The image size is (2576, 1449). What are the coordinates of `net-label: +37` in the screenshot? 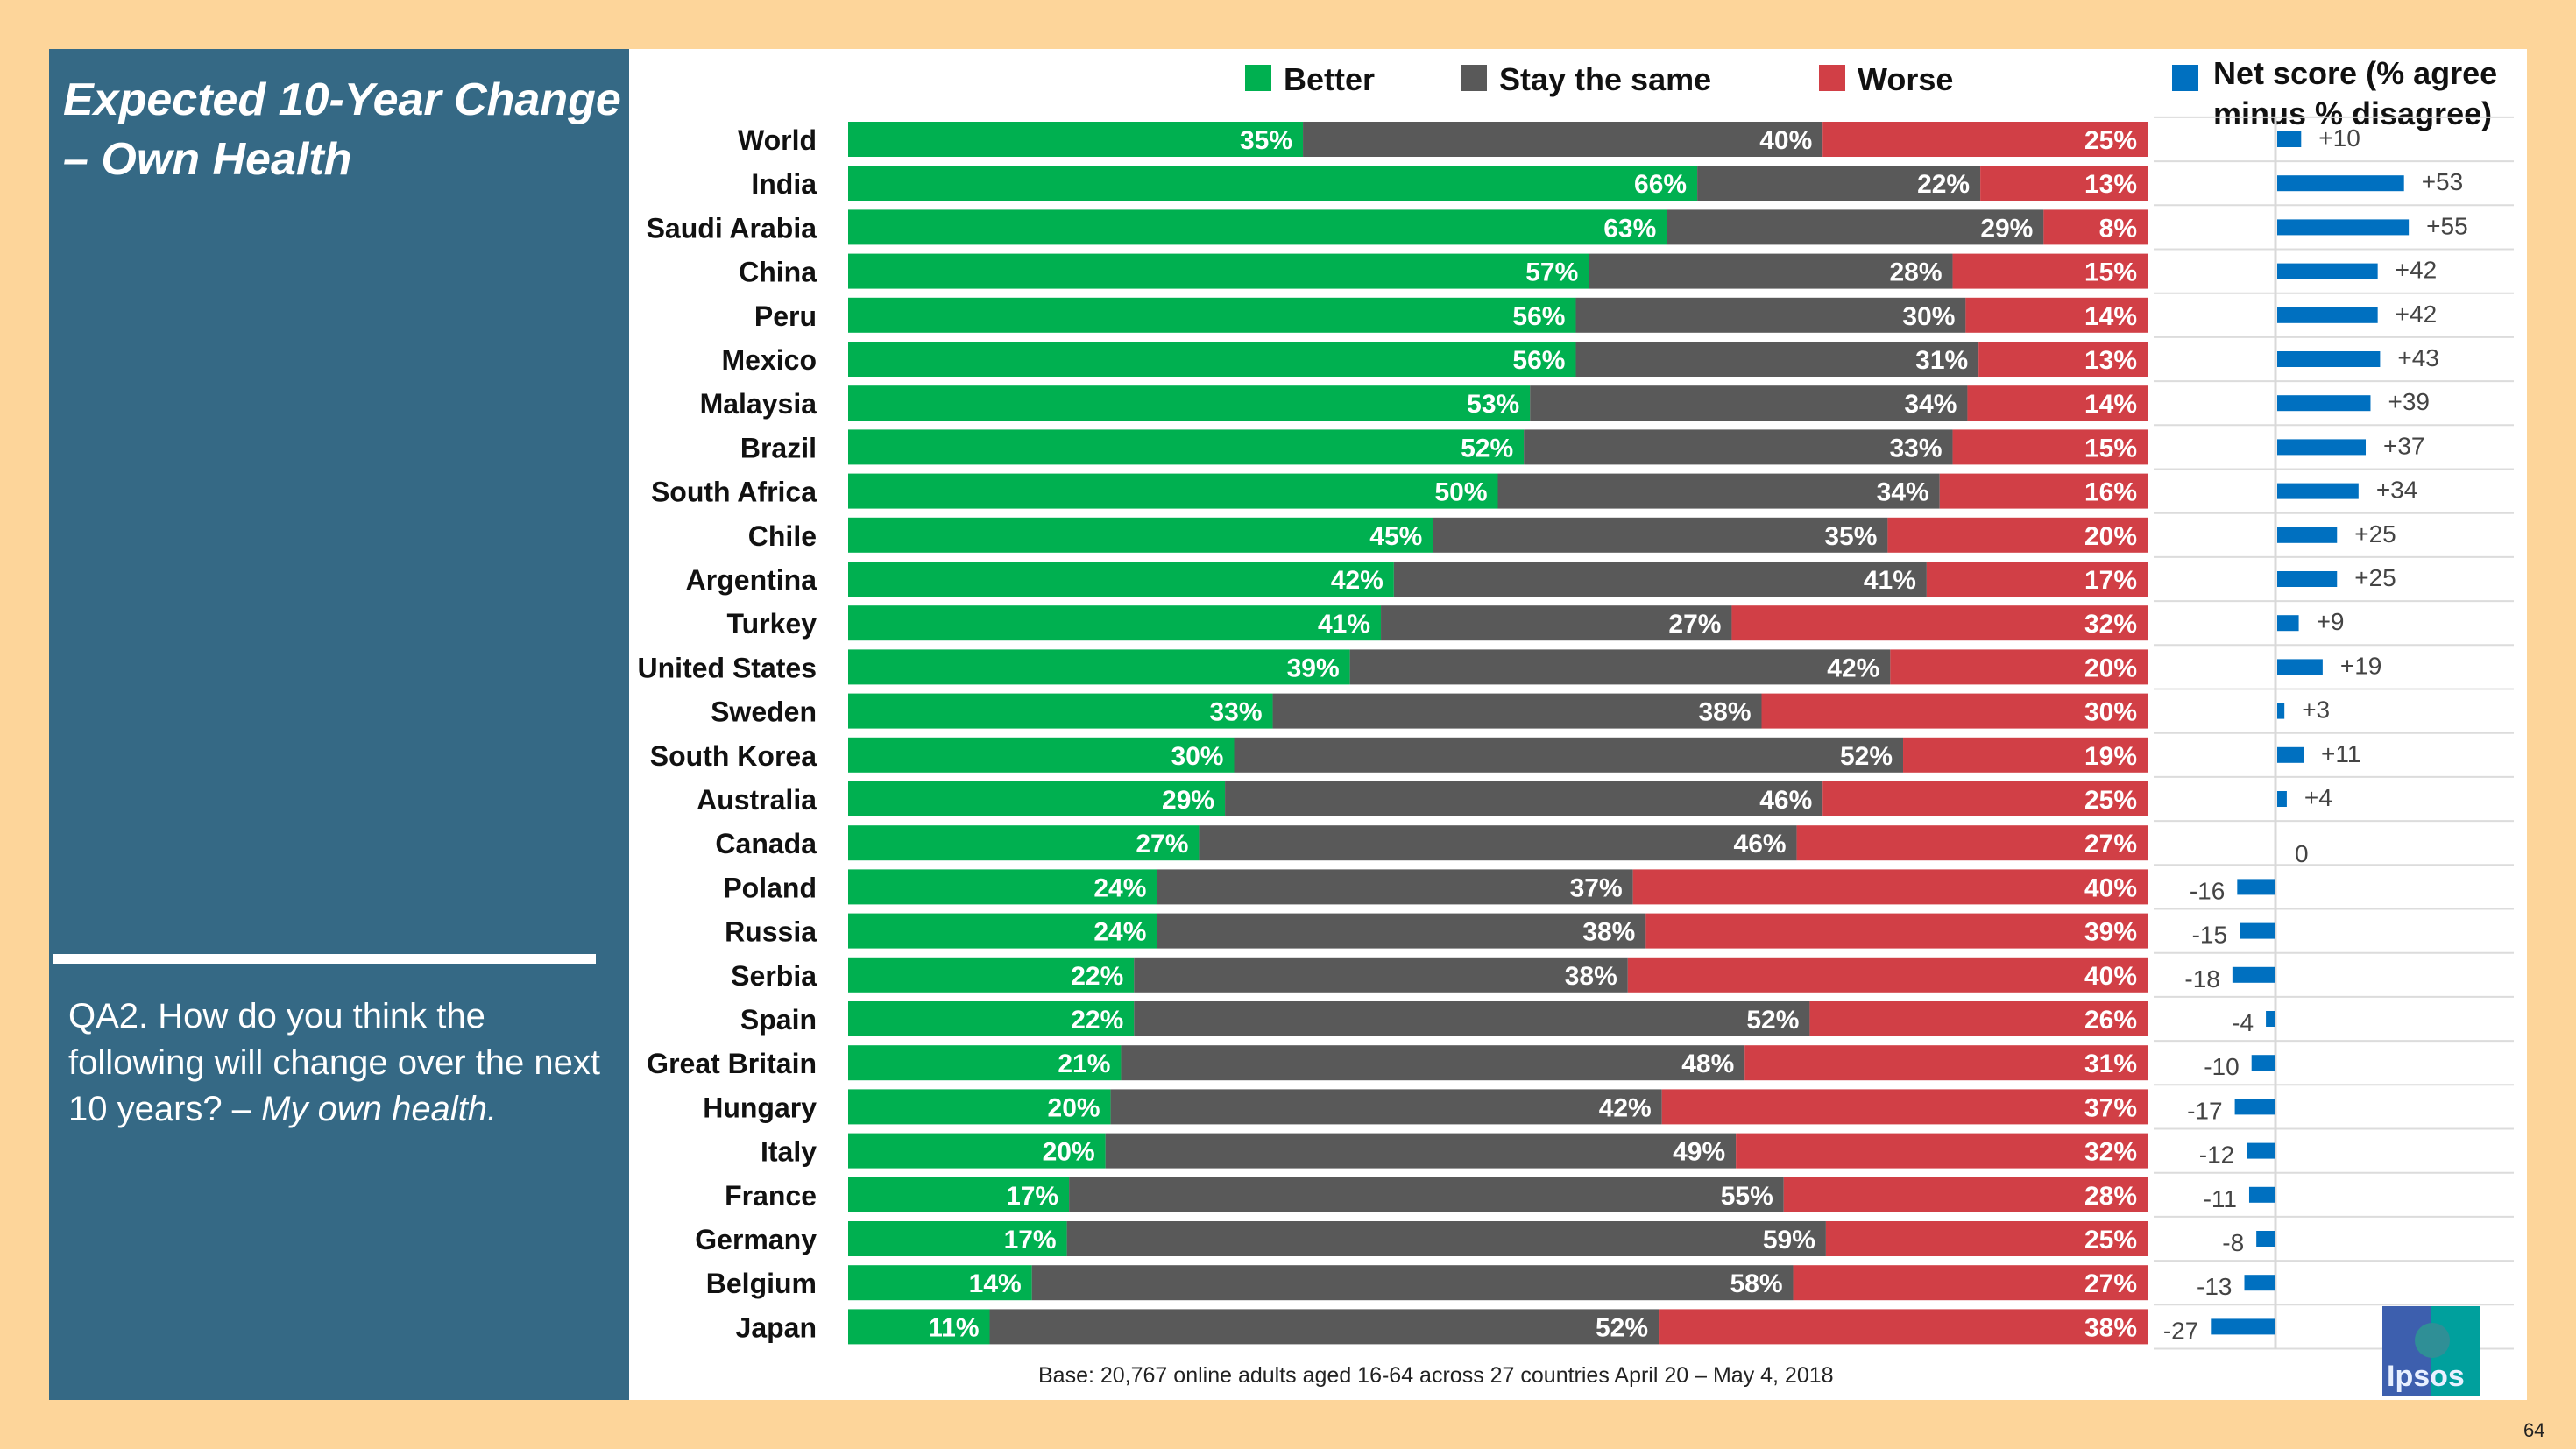 It's located at (2404, 446).